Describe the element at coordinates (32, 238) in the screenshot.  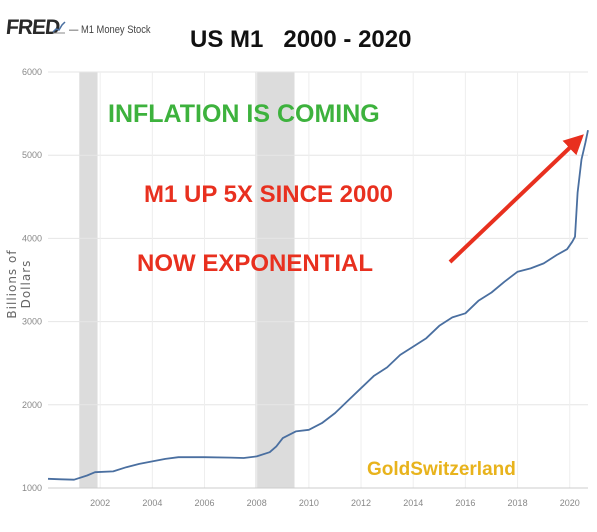
I see `y-tick-label: 4000` at that location.